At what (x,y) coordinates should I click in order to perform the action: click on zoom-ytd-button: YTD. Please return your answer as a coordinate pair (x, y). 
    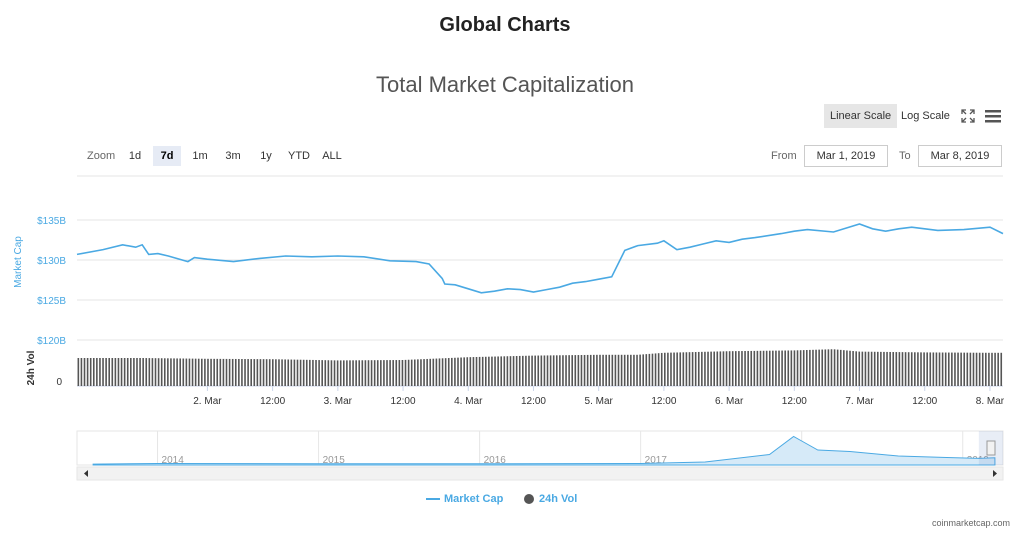
    Looking at the image, I should click on (299, 156).